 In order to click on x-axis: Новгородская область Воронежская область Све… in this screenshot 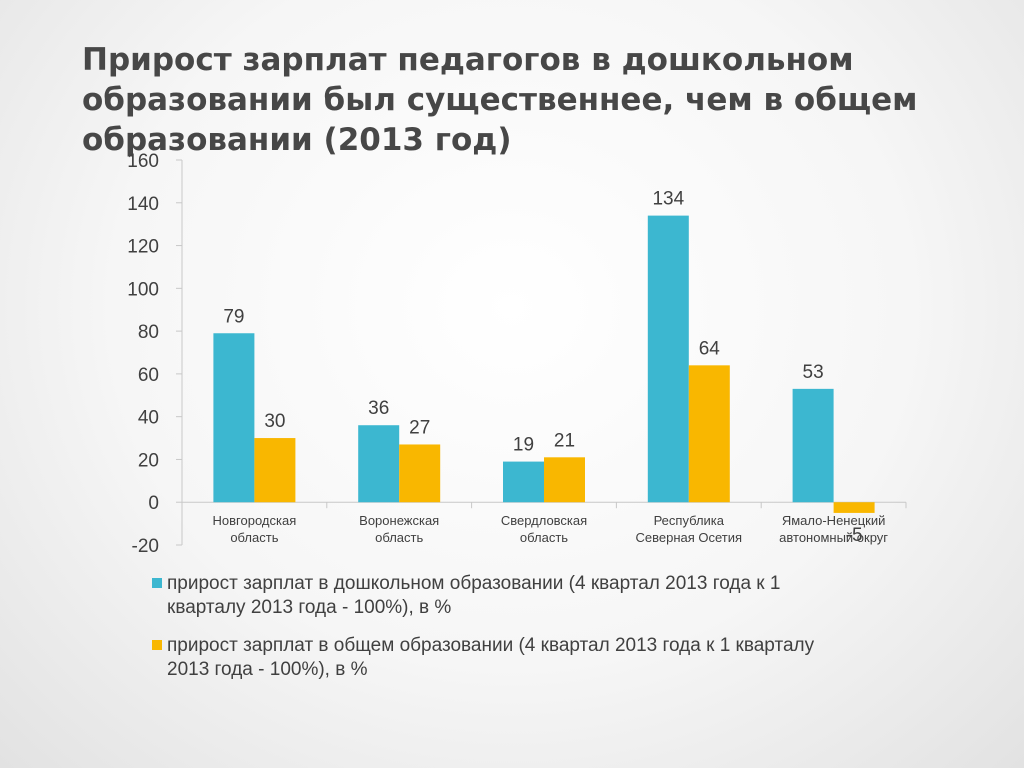, I will do `click(544, 523)`.